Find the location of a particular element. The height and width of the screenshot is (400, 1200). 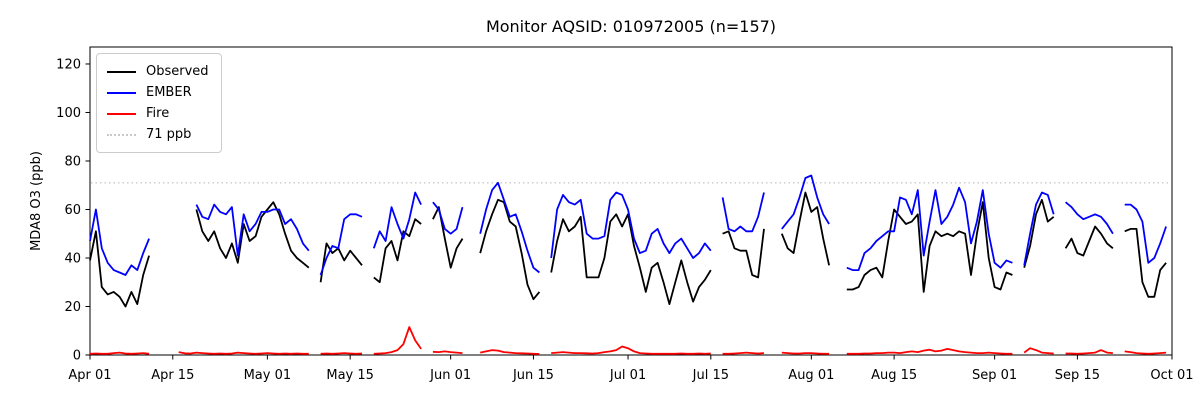

legend-item-ember: EMBER is located at coordinates (158, 92).